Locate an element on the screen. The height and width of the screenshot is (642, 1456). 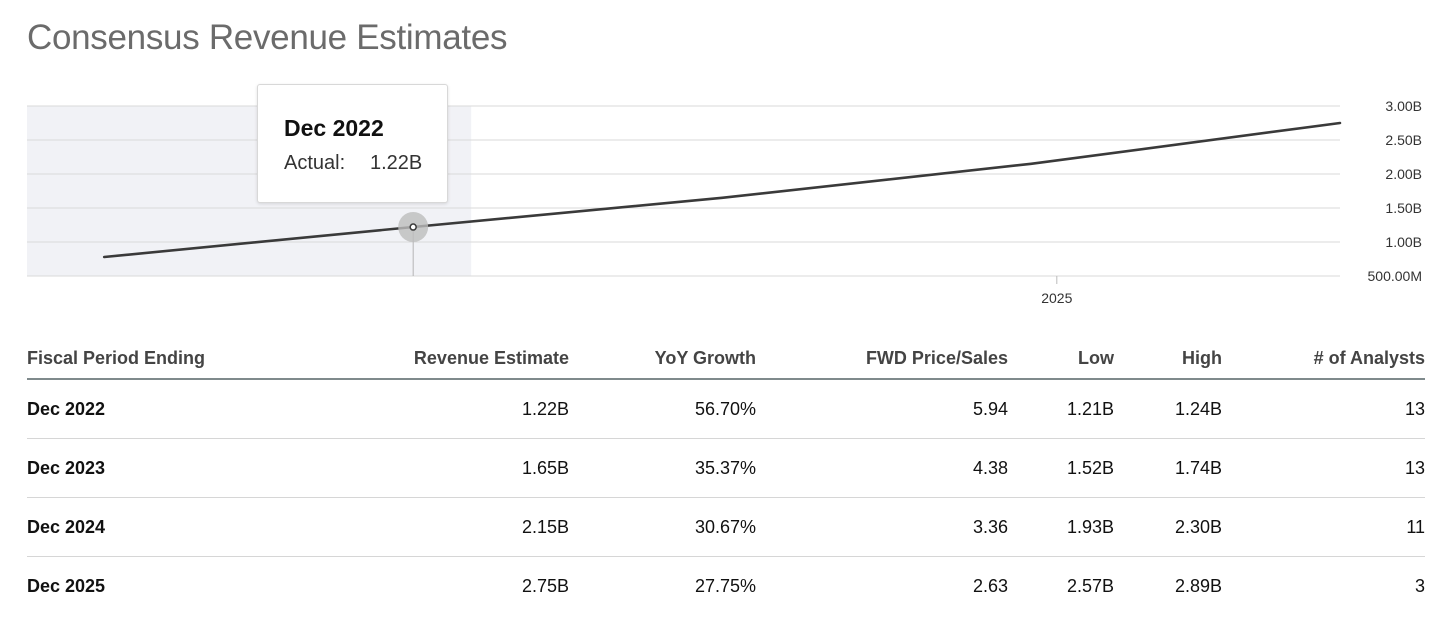
column-header: # of Analysts is located at coordinates (1323, 359).